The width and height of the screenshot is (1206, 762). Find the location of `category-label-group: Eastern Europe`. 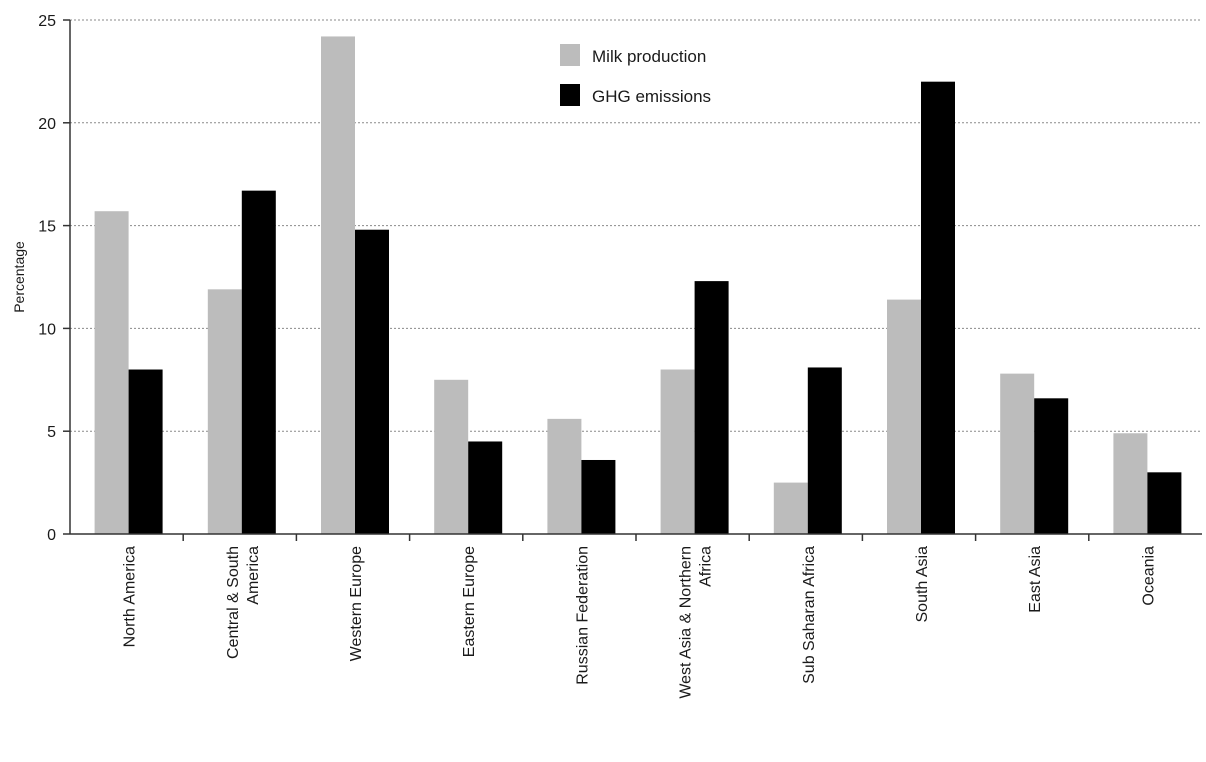

category-label-group: Eastern Europe is located at coordinates (469, 601).